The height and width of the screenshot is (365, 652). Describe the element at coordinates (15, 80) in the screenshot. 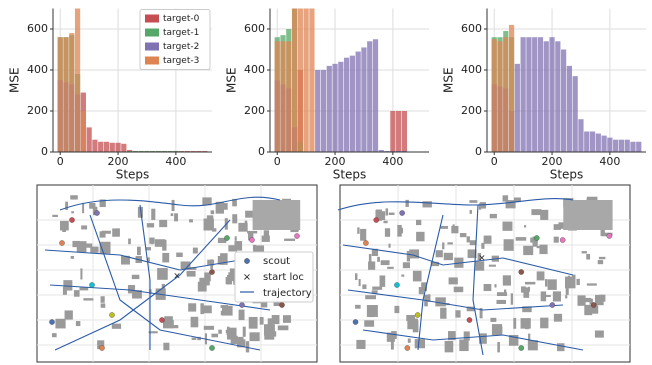

I see `y-axis-label: MSE` at that location.